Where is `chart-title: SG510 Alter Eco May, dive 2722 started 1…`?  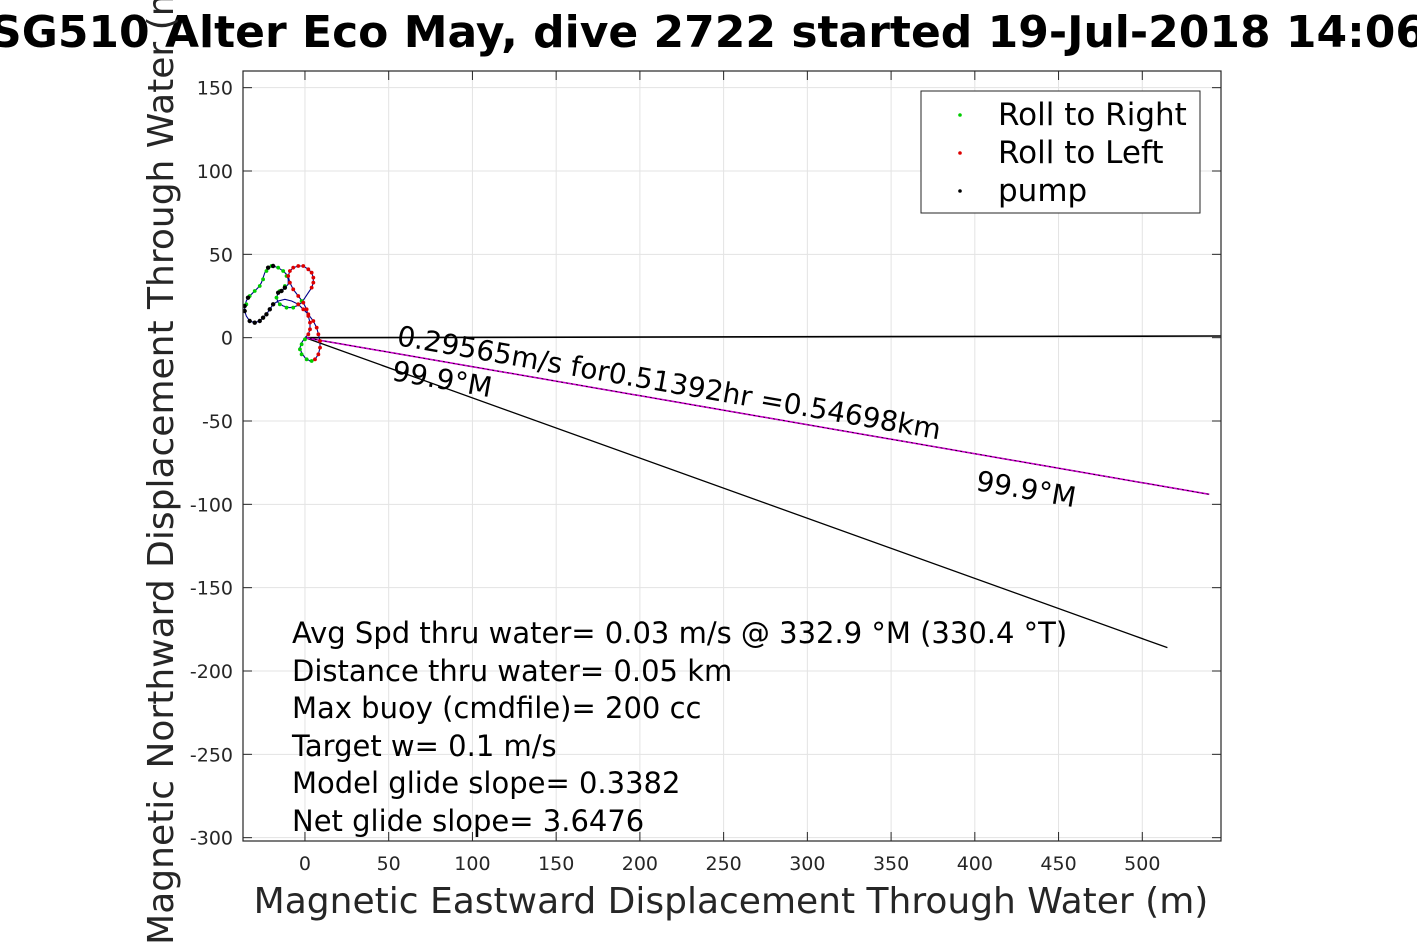 chart-title: SG510 Alter Eco May, dive 2722 started 1… is located at coordinates (708, 32).